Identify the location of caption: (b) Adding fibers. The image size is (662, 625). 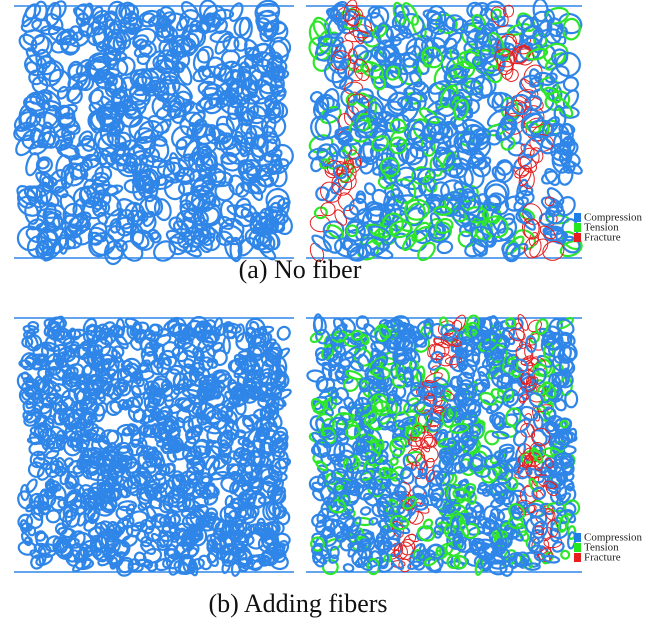
(297, 603).